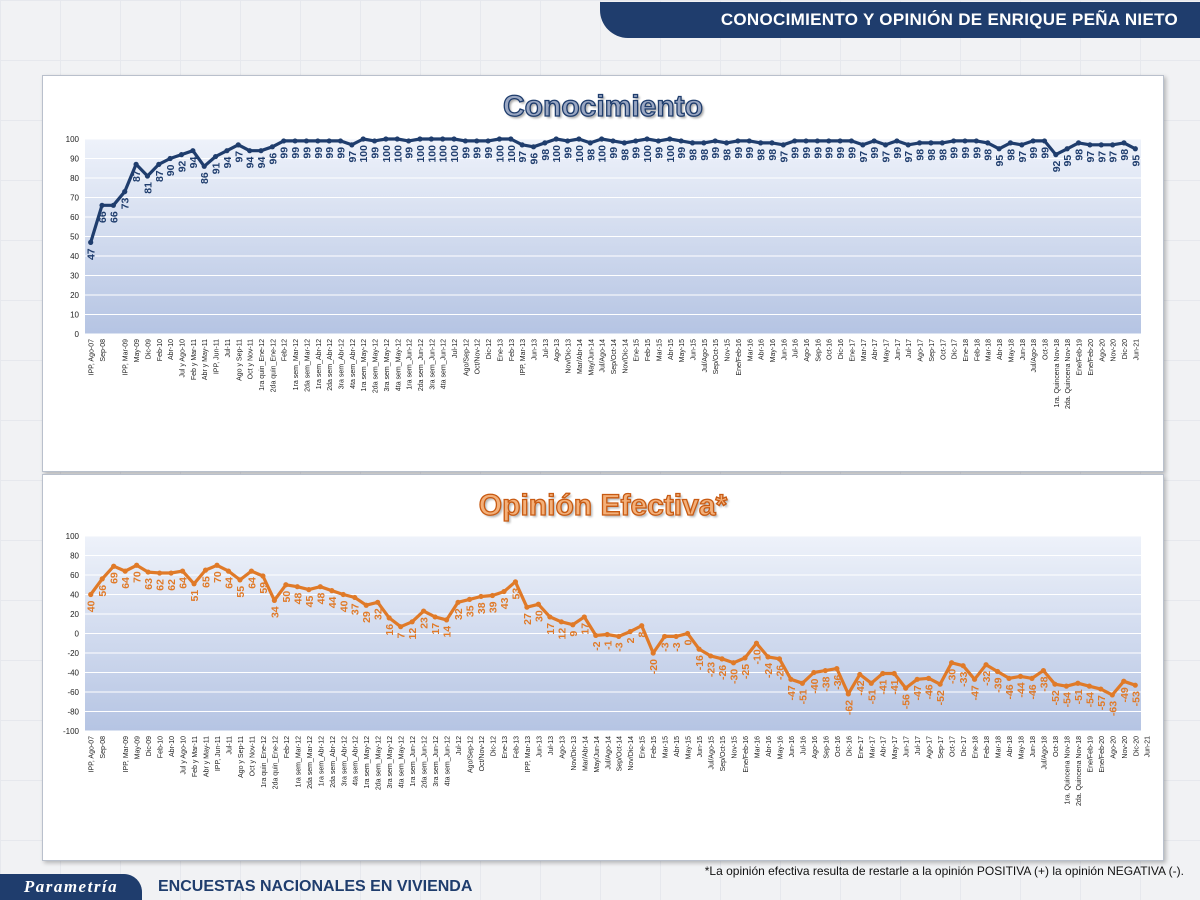 Image resolution: width=1200 pixels, height=900 pixels. Describe the element at coordinates (207, 582) in the screenshot. I see `data-label: 65` at that location.